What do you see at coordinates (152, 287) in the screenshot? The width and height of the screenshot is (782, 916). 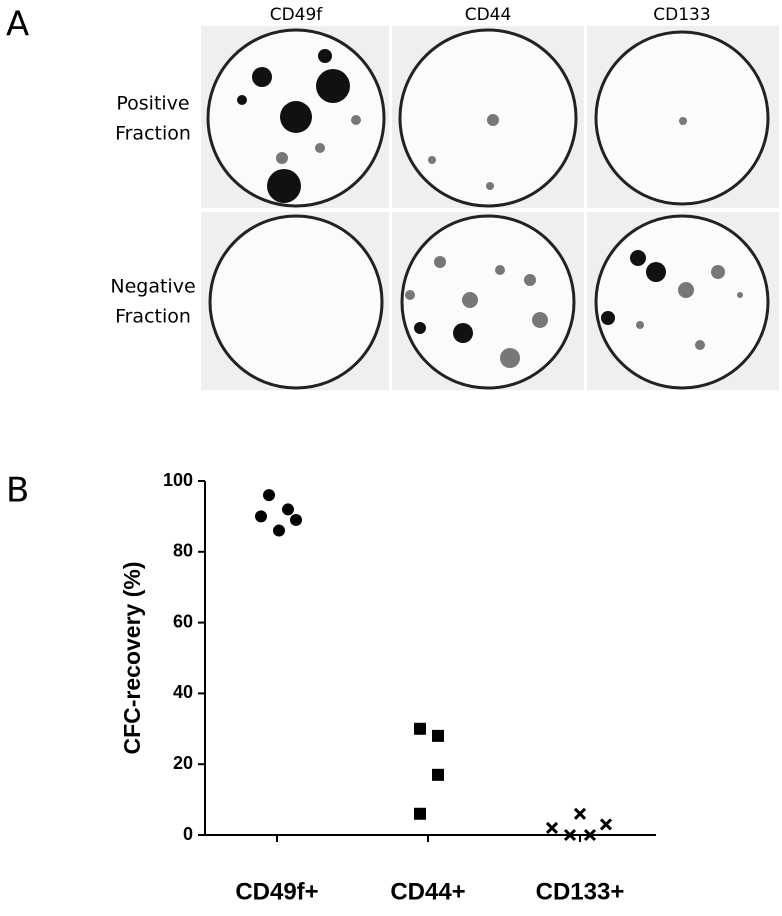 I see `row-label: Negative` at bounding box center [152, 287].